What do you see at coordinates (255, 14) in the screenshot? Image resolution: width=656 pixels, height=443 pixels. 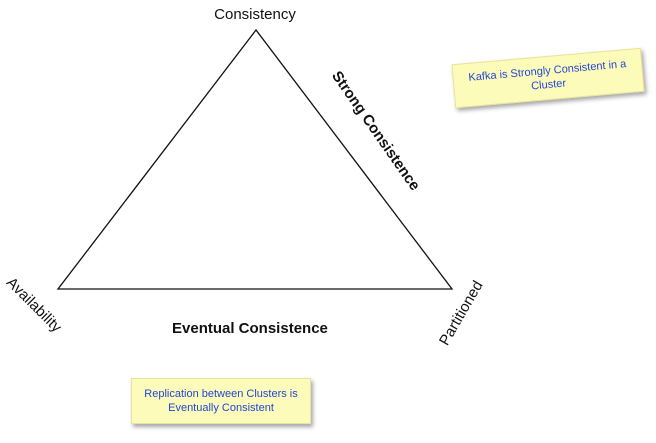 I see `vertex-label-consistency: Consistency` at bounding box center [255, 14].